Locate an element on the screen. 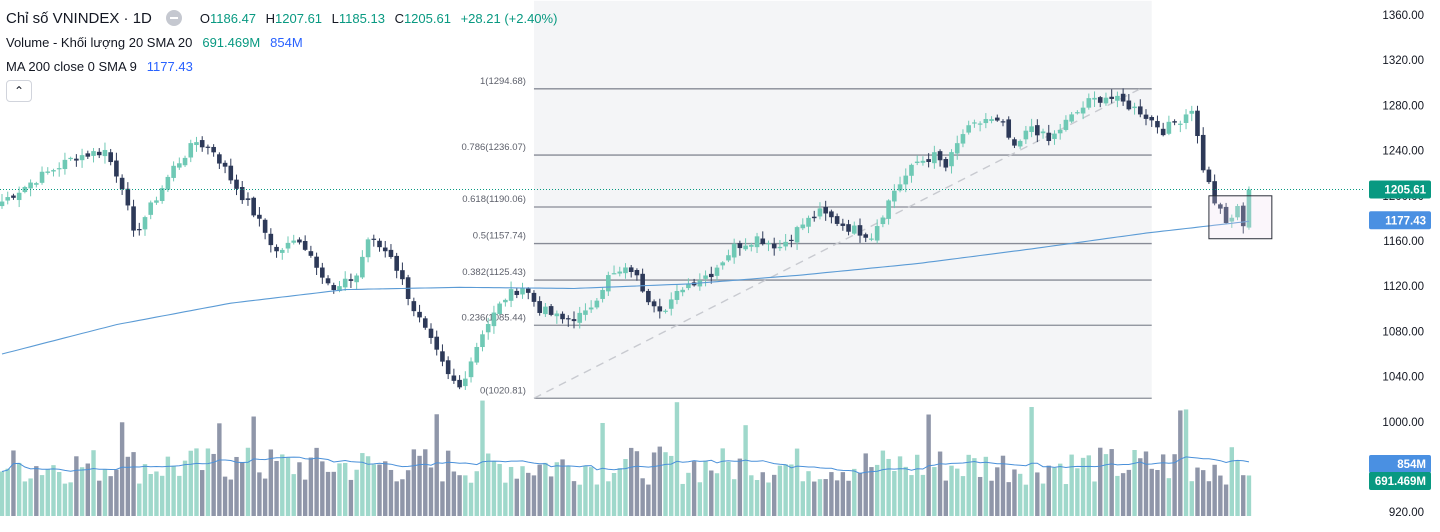 The height and width of the screenshot is (532, 1440). minus-circle-icon is located at coordinates (173, 18).